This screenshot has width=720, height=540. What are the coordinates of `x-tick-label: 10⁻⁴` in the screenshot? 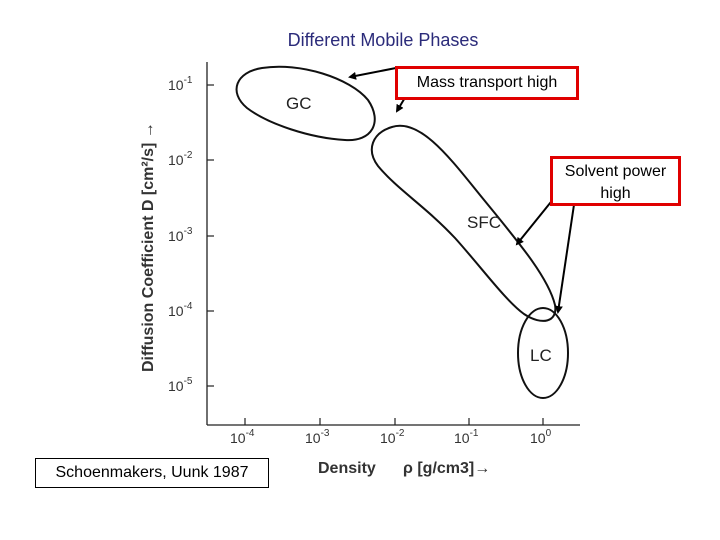 It's located at (242, 437).